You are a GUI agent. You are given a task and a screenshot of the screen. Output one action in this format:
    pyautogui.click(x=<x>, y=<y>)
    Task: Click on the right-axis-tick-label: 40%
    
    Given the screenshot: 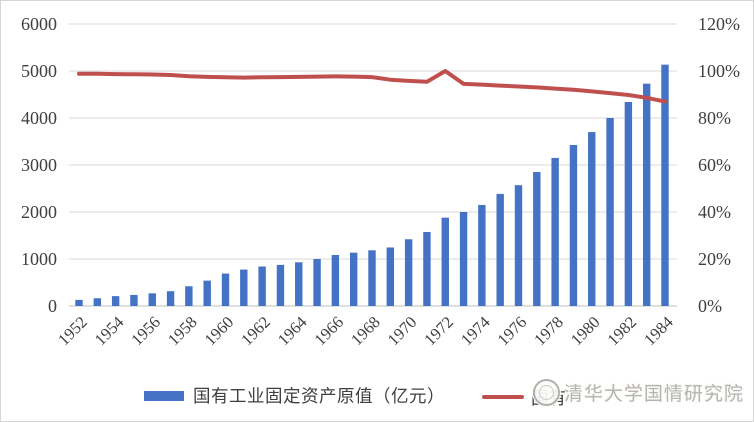 What is the action you would take?
    pyautogui.click(x=714, y=212)
    